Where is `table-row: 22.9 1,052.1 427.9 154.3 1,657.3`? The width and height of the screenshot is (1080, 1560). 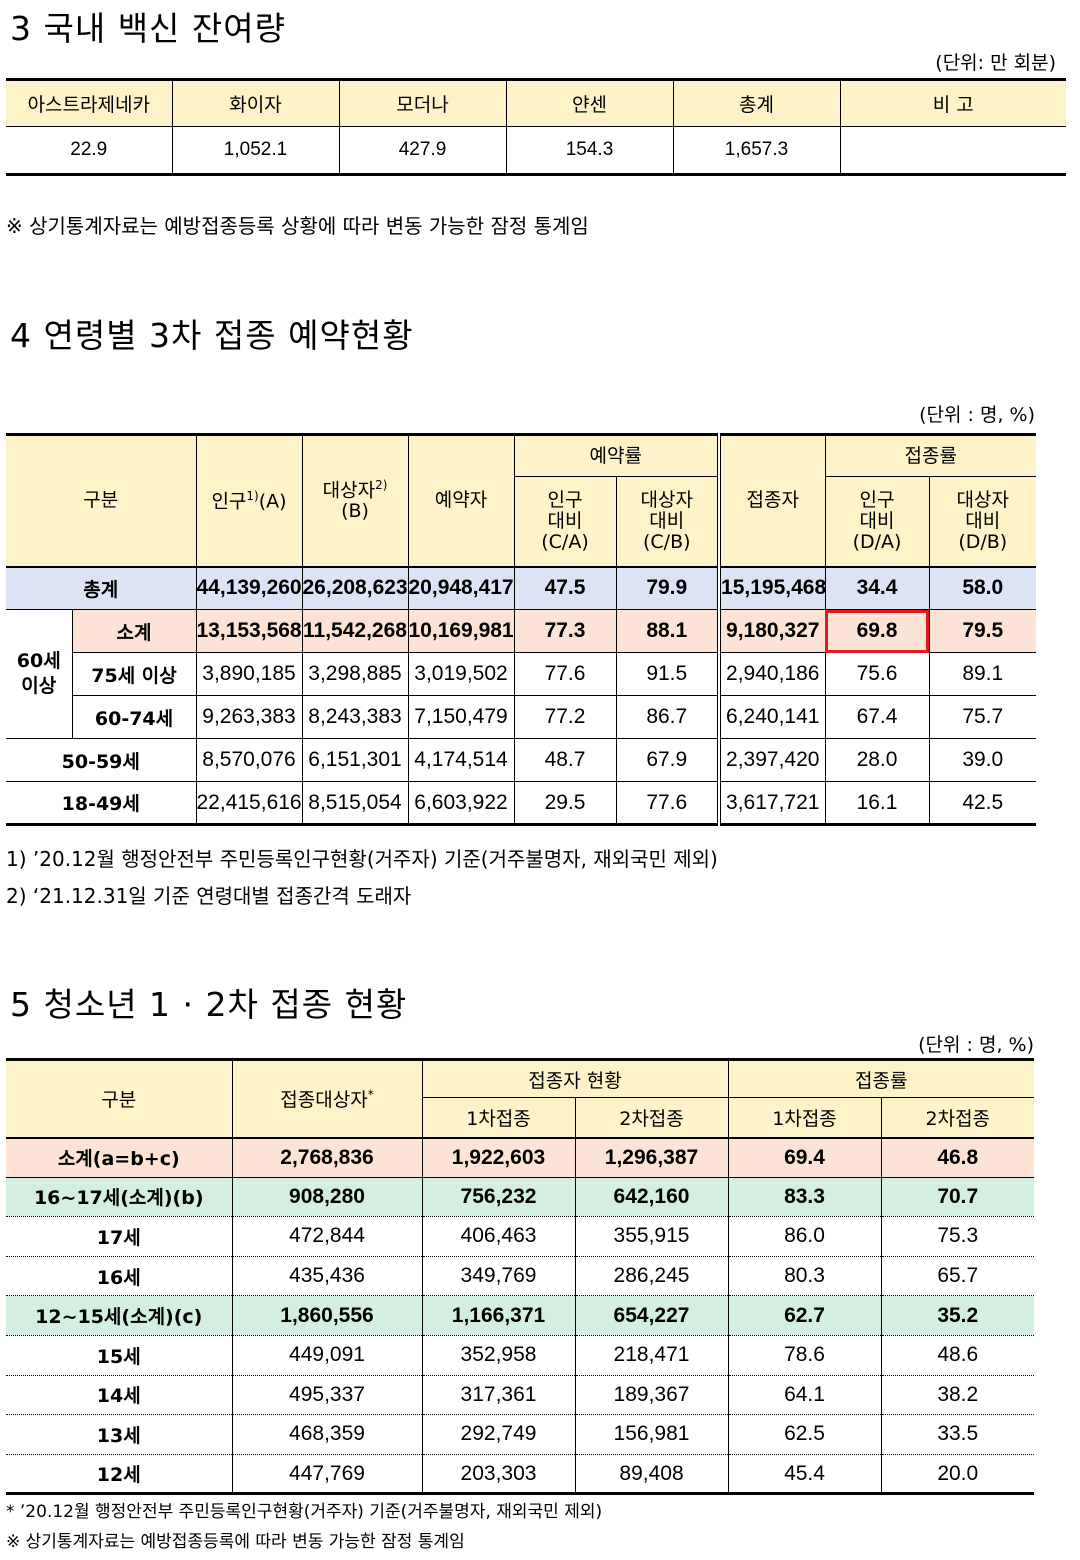 table-row: 22.9 1,052.1 427.9 154.3 1,657.3 is located at coordinates (536, 151).